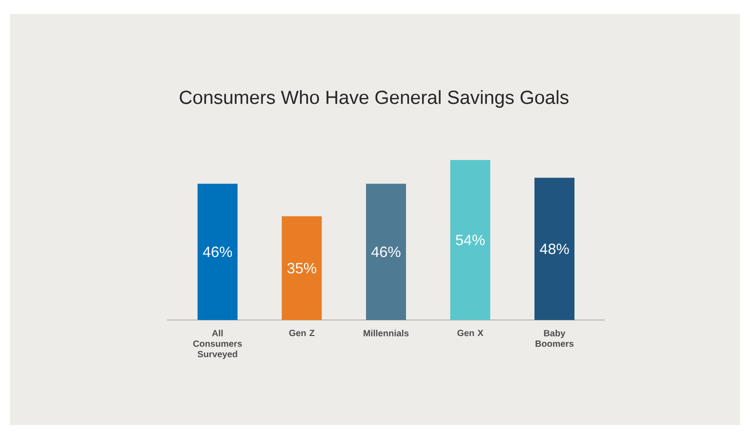 The height and width of the screenshot is (438, 748). I want to click on x-tick-label: Millennials, so click(386, 333).